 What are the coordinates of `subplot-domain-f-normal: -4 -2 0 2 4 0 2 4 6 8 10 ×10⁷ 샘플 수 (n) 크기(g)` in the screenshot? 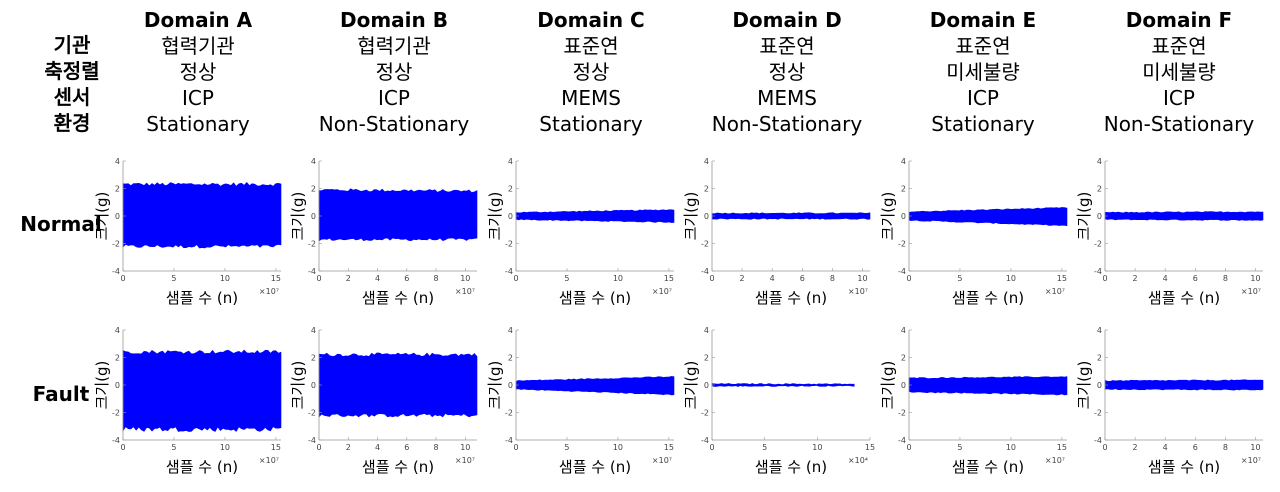 It's located at (1169, 232).